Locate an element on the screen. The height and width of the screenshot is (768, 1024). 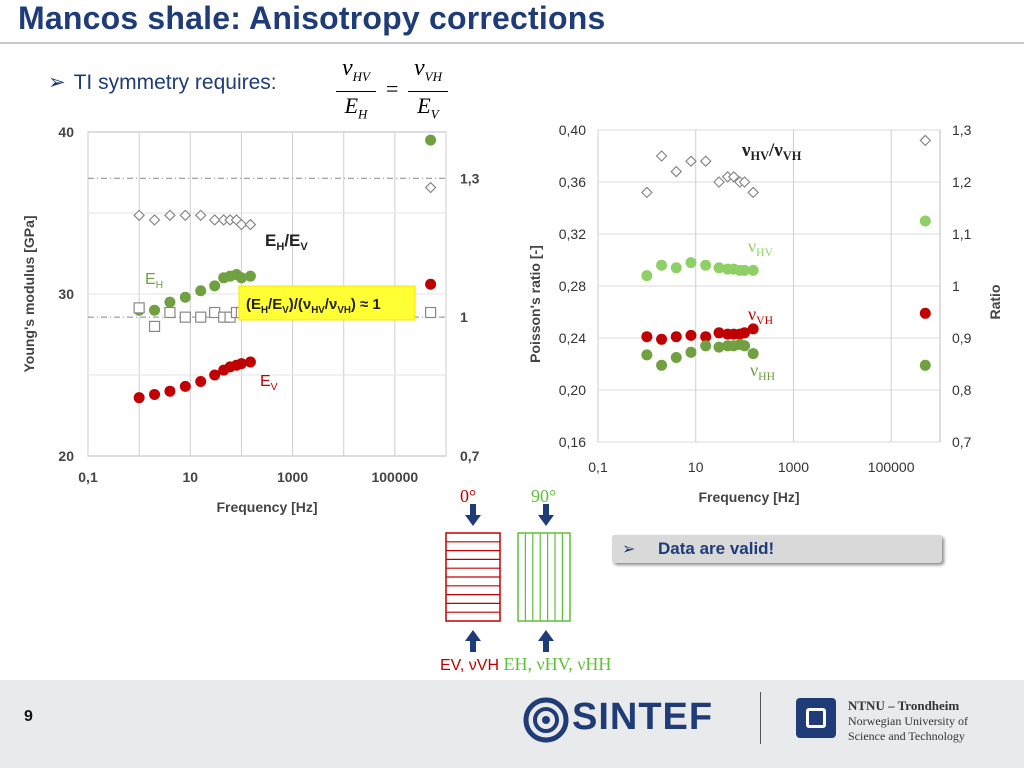
formula-right-num: ν is located at coordinates (419, 68).